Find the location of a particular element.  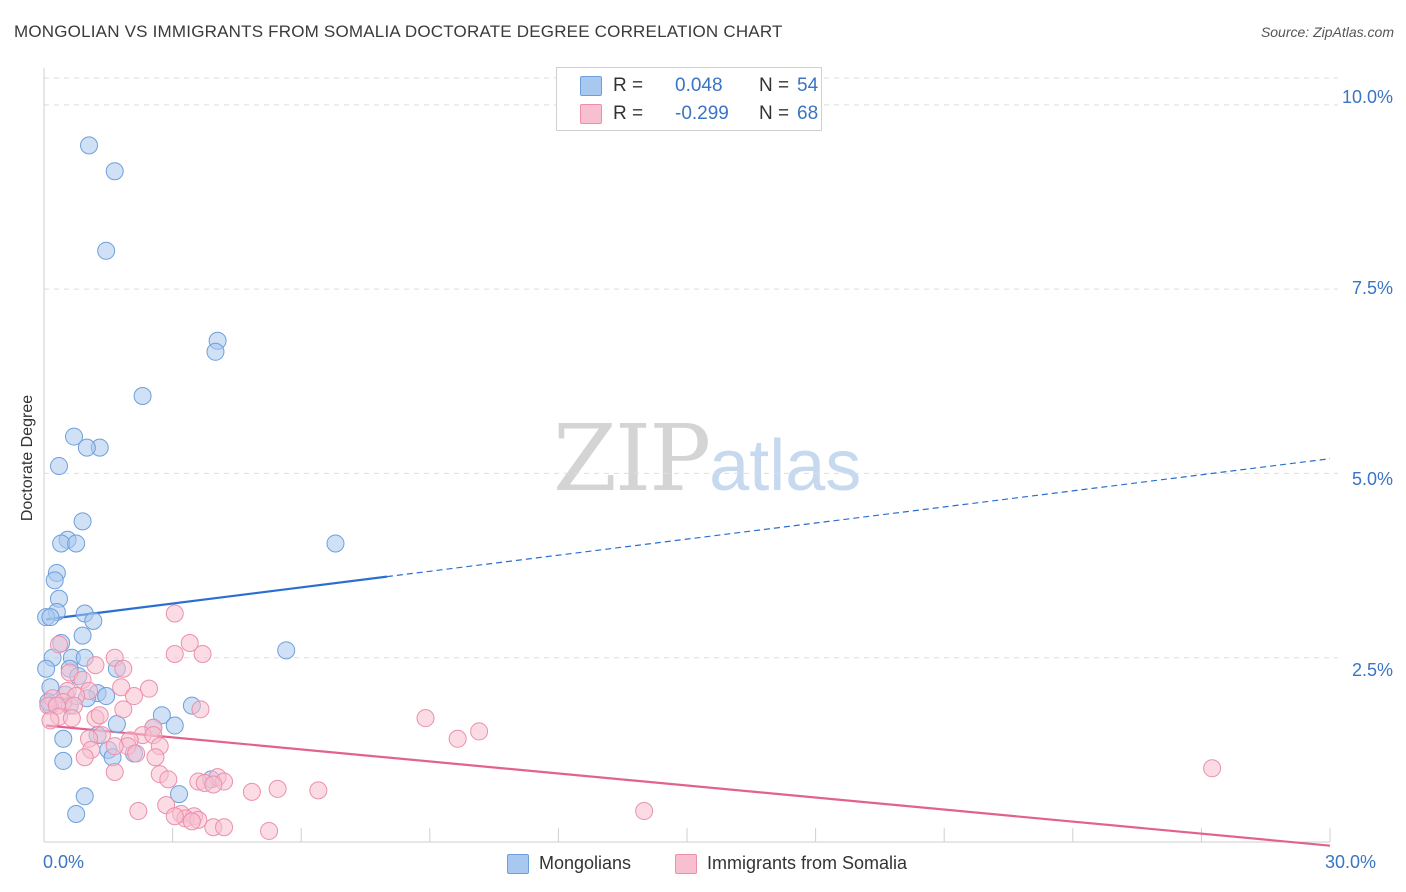

watermark: ZIPatlas is located at coordinates (707, 458).